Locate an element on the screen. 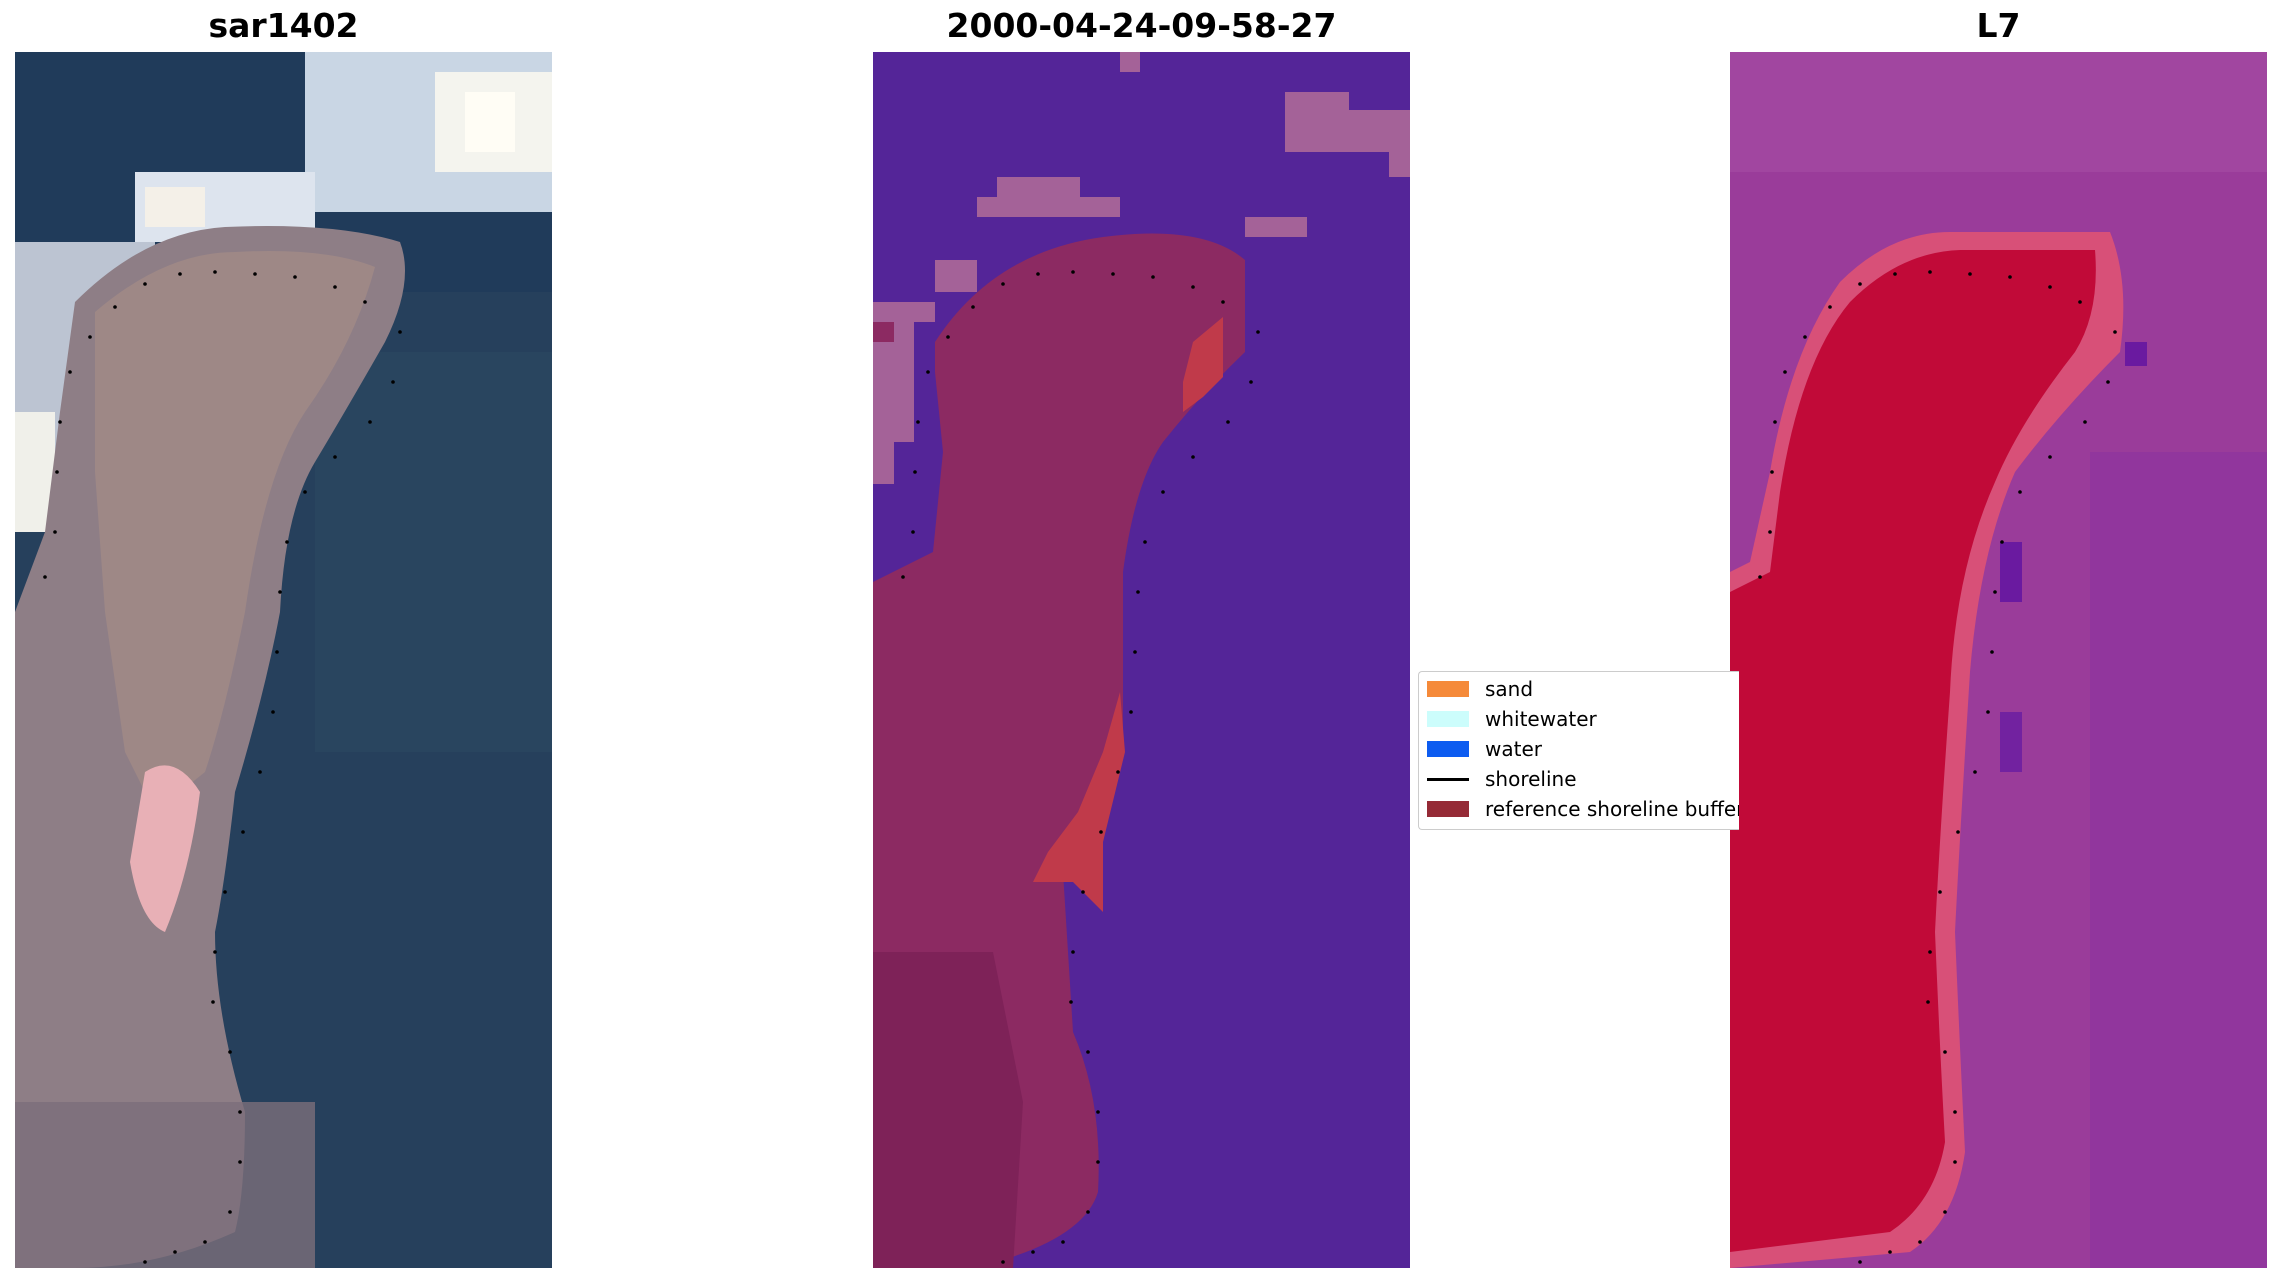 The image size is (2280, 1283). legend-label-whitewater: whitewater is located at coordinates (1541, 719).